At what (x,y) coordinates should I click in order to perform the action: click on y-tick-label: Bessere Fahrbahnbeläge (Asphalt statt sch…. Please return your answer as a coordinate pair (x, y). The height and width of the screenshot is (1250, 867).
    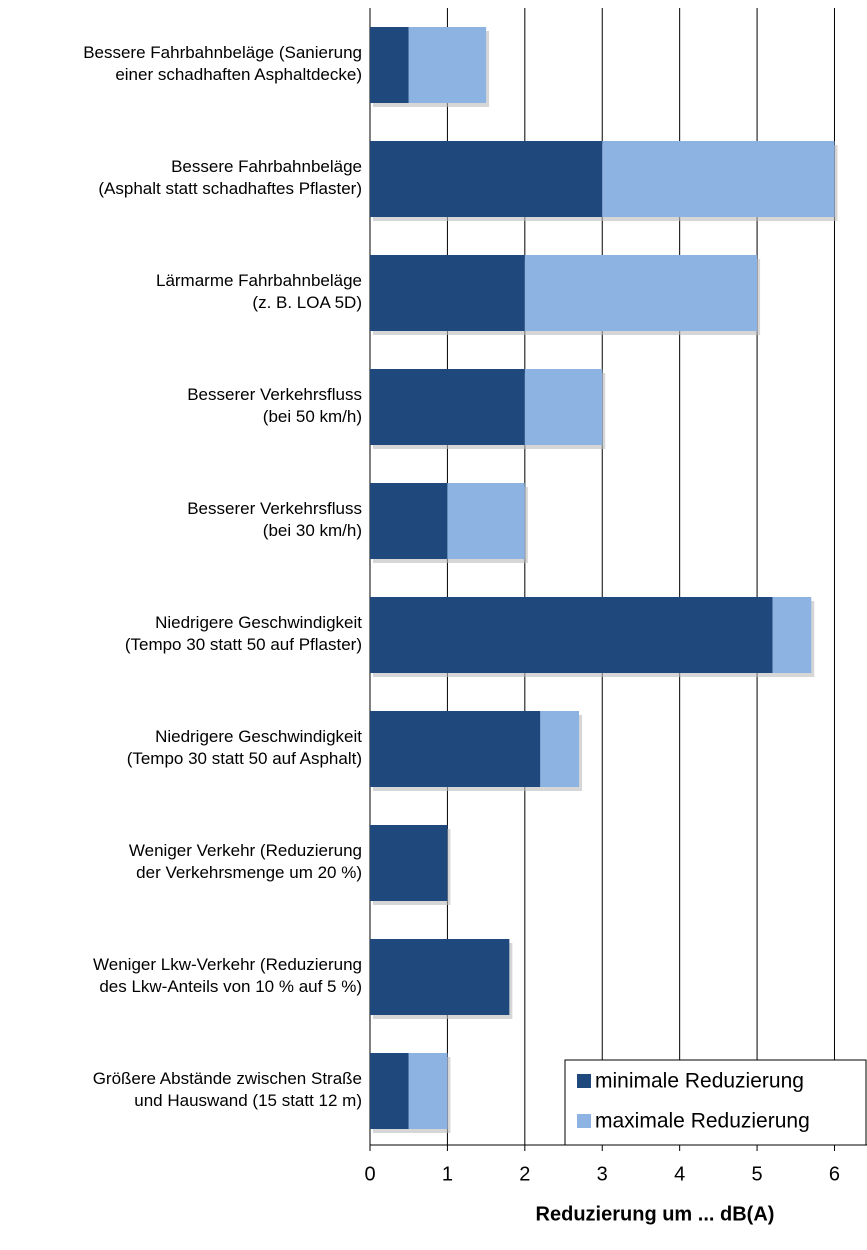
    Looking at the image, I should click on (230, 177).